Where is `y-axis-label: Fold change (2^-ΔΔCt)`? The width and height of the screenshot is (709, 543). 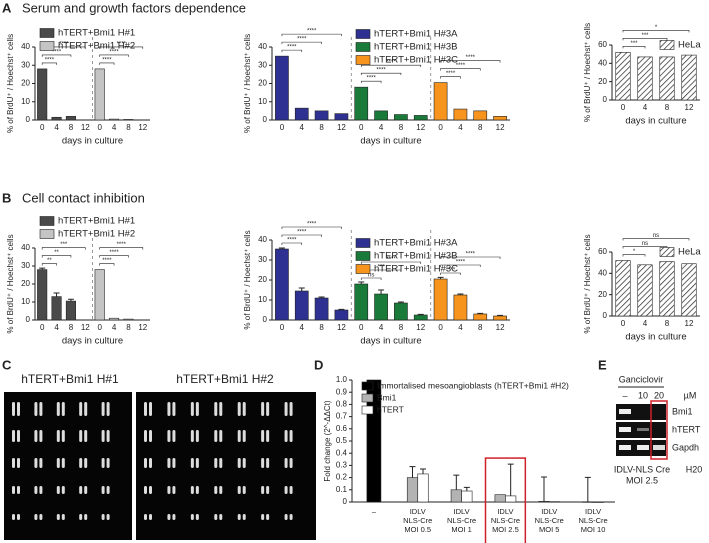
y-axis-label: Fold change (2^-ΔΔCt) is located at coordinates (327, 440).